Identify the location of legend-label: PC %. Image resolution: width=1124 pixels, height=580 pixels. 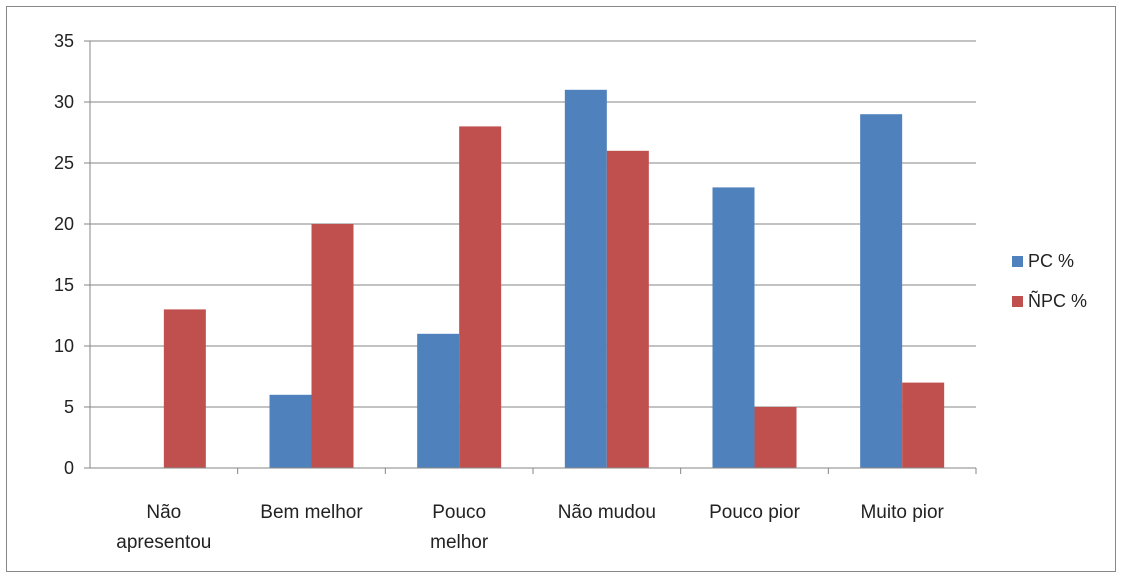
(1051, 261).